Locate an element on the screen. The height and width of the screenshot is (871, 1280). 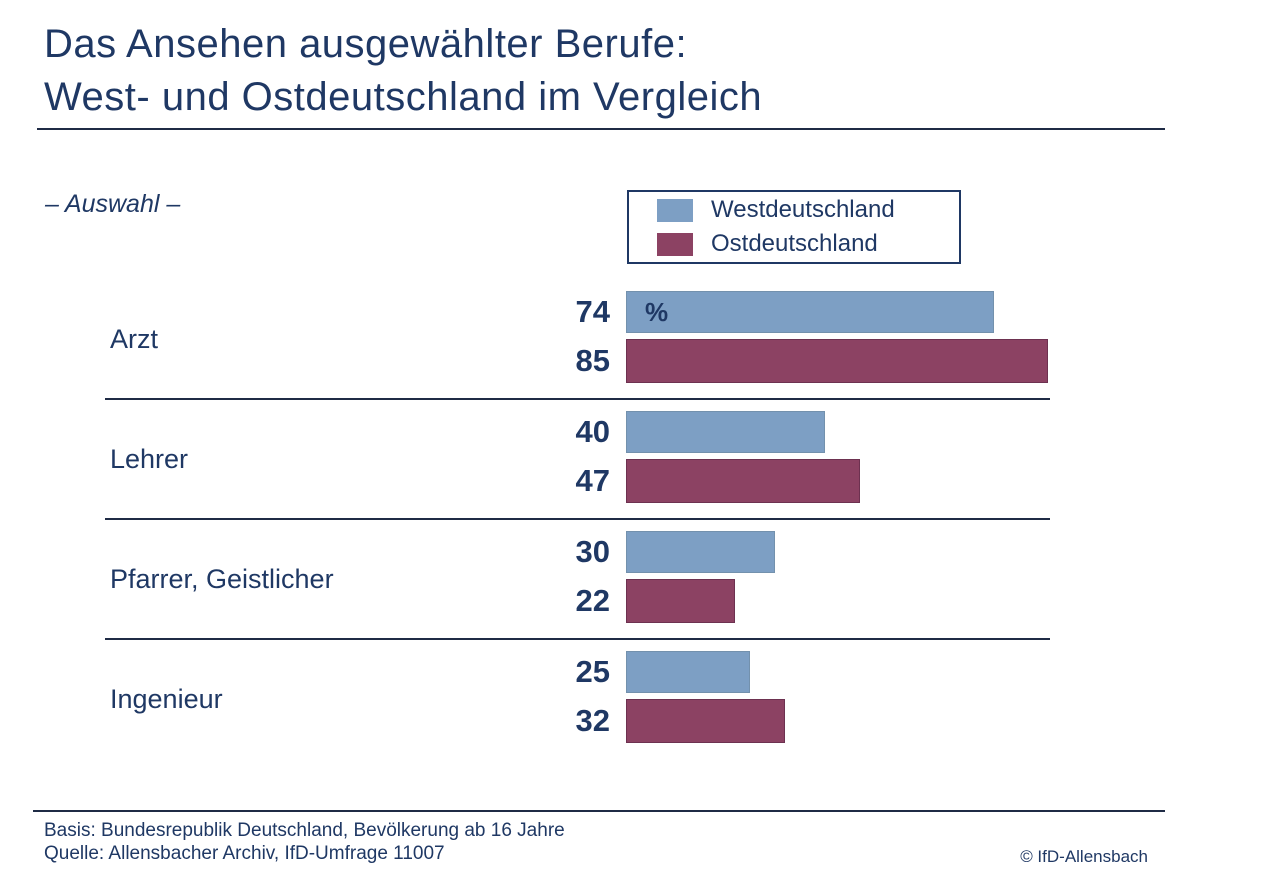
title-divider is located at coordinates (601, 129).